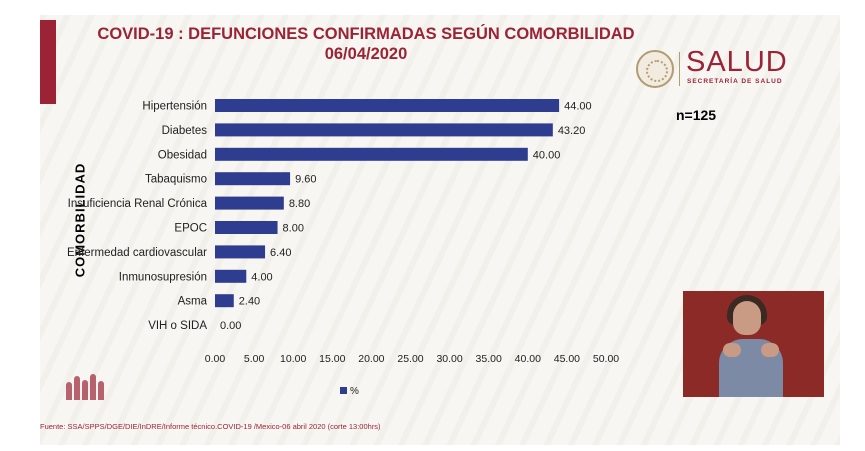  What do you see at coordinates (249, 302) in the screenshot?
I see `data-label: 2.40` at bounding box center [249, 302].